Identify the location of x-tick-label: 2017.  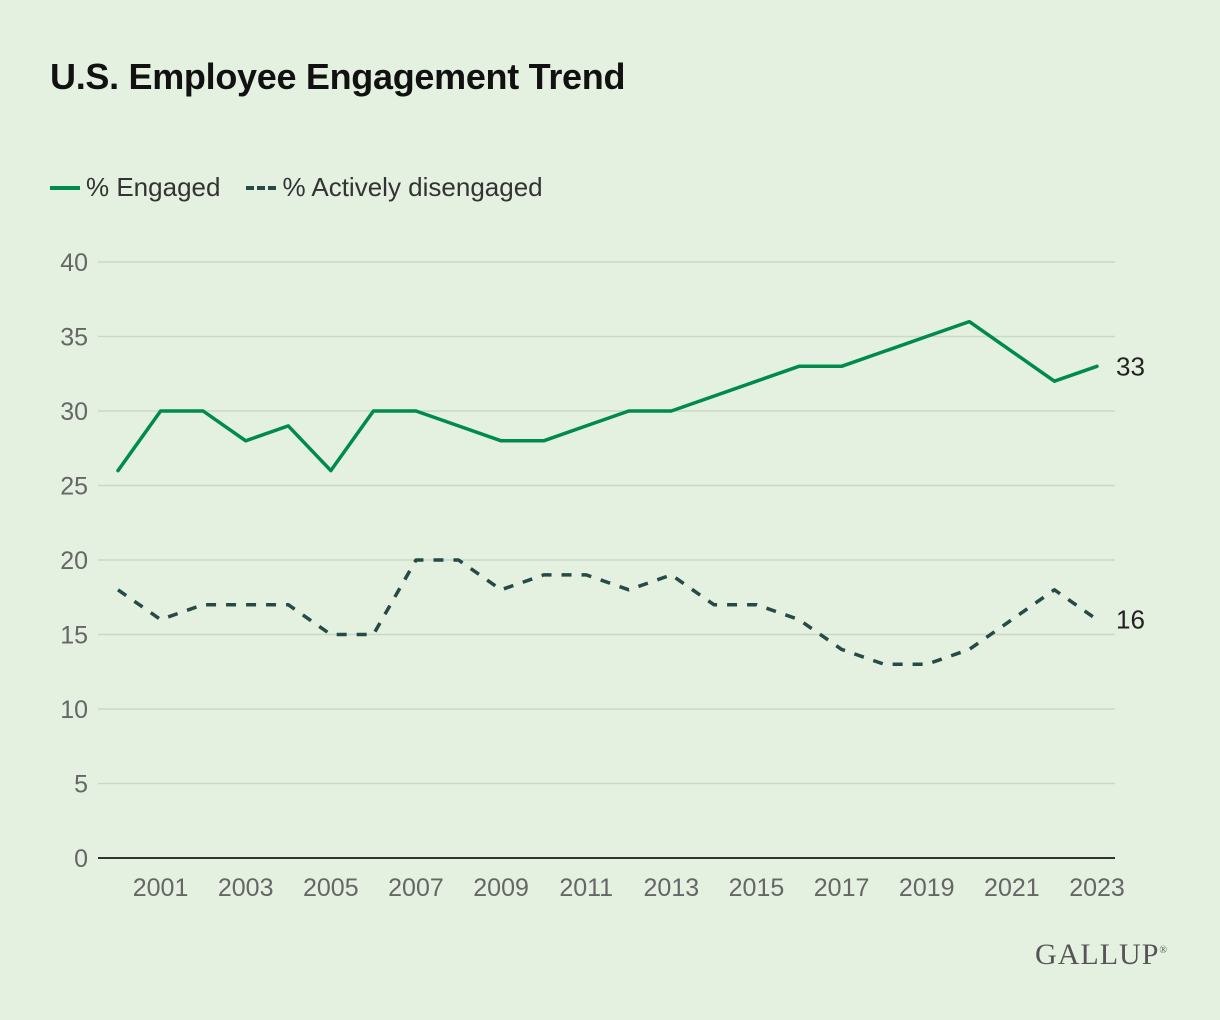
(842, 888).